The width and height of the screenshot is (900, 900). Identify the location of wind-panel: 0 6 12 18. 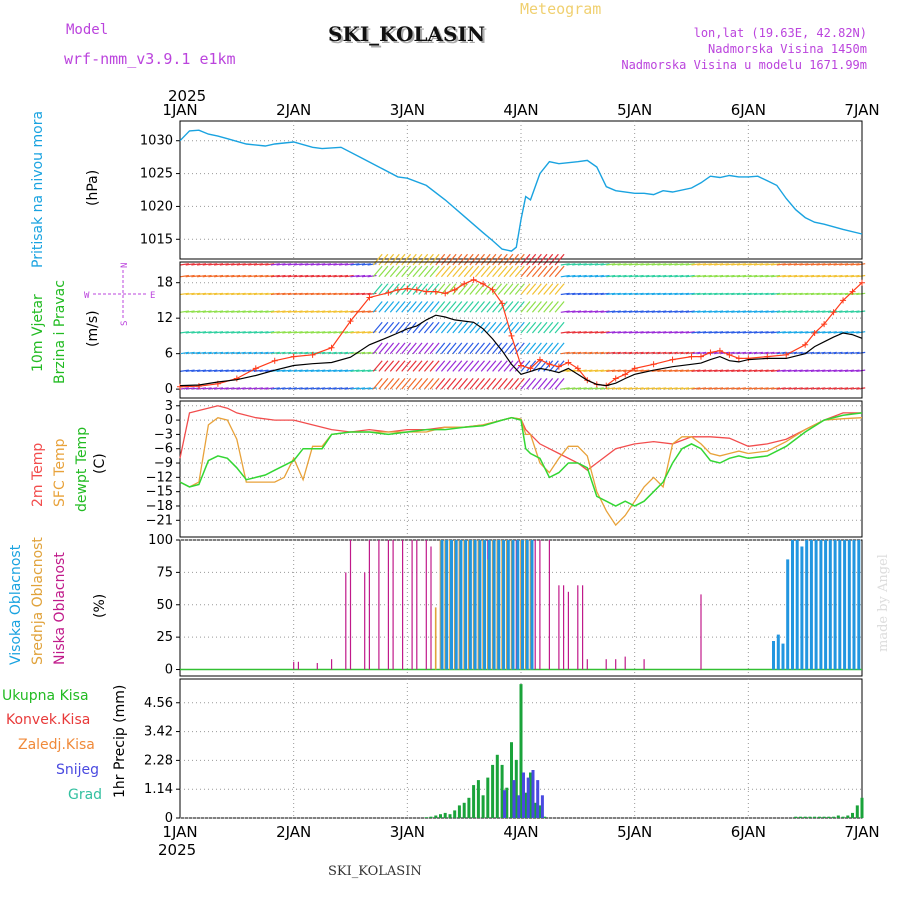
(511, 326).